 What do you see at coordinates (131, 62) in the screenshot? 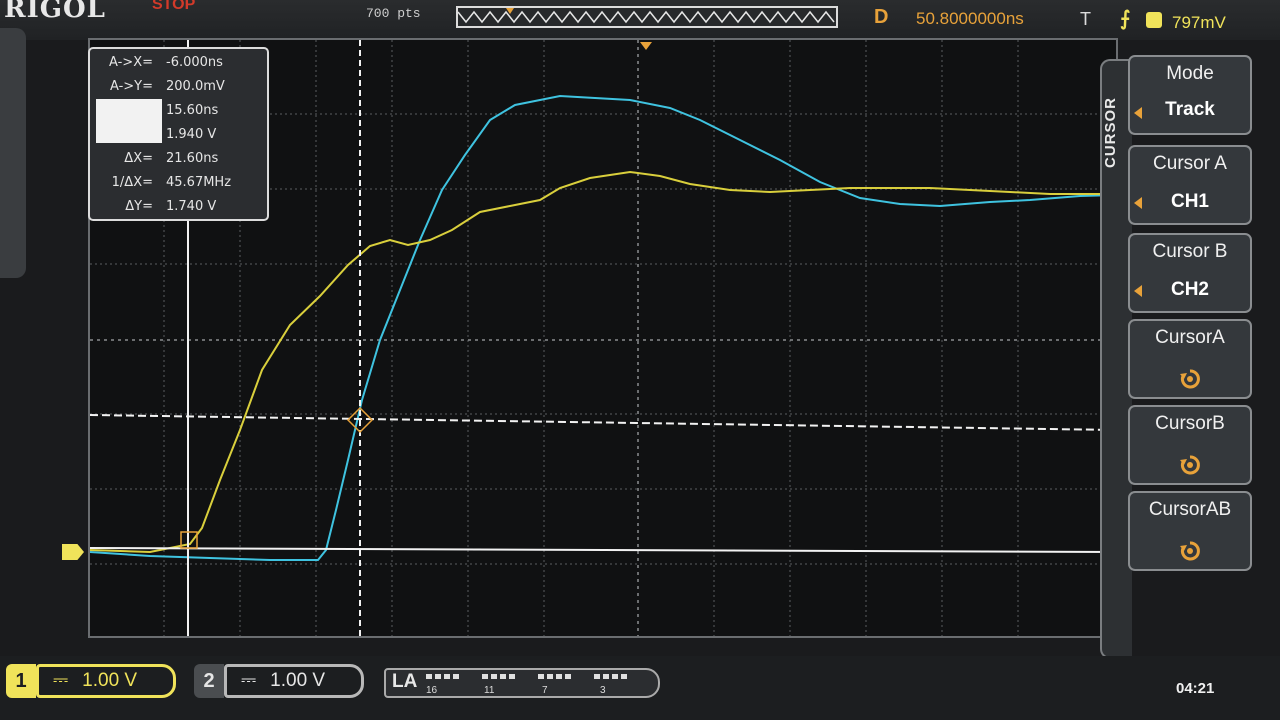
I see `ax-label: A->X=` at bounding box center [131, 62].